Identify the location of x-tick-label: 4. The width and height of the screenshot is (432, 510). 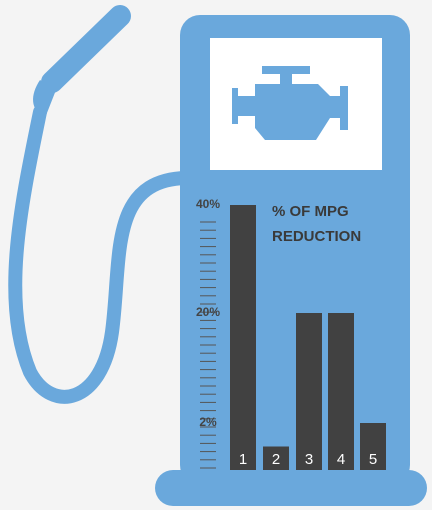
(341, 459).